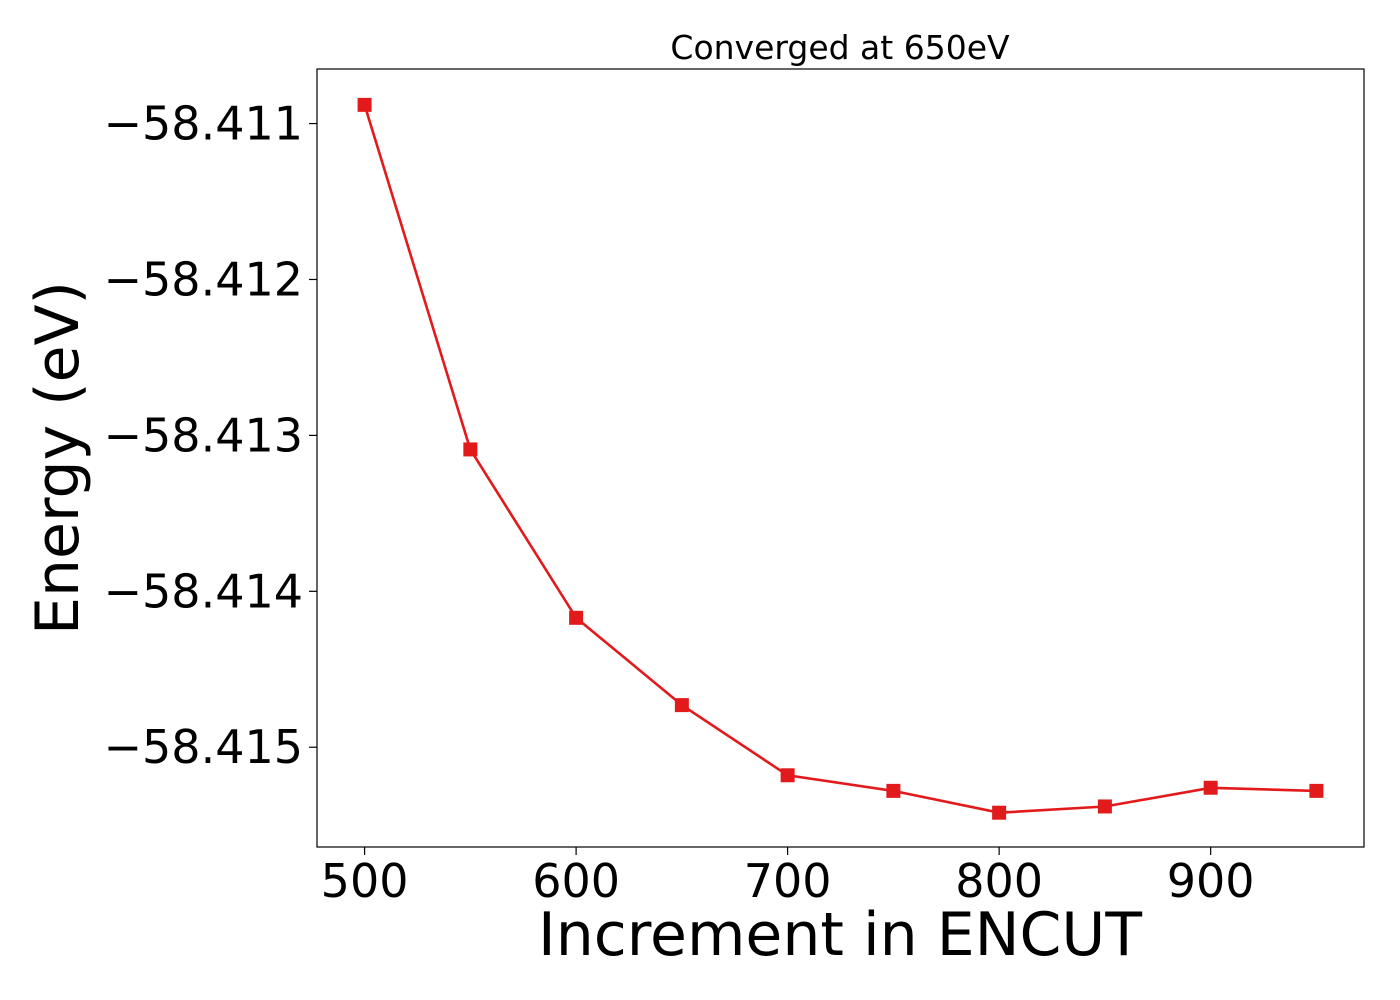  I want to click on x-tick-label: 800, so click(999, 881).